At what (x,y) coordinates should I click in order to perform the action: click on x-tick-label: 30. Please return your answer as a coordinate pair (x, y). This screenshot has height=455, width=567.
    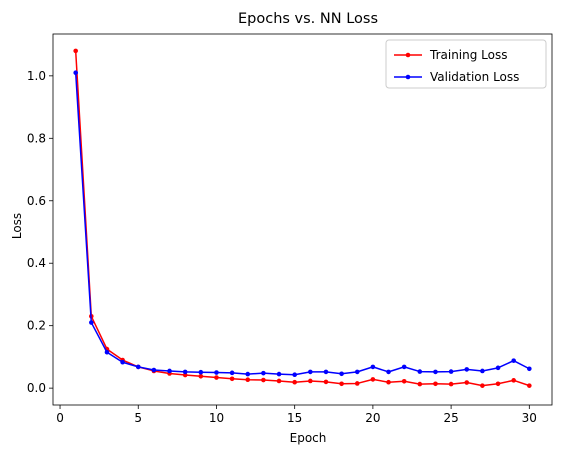
    Looking at the image, I should click on (529, 418).